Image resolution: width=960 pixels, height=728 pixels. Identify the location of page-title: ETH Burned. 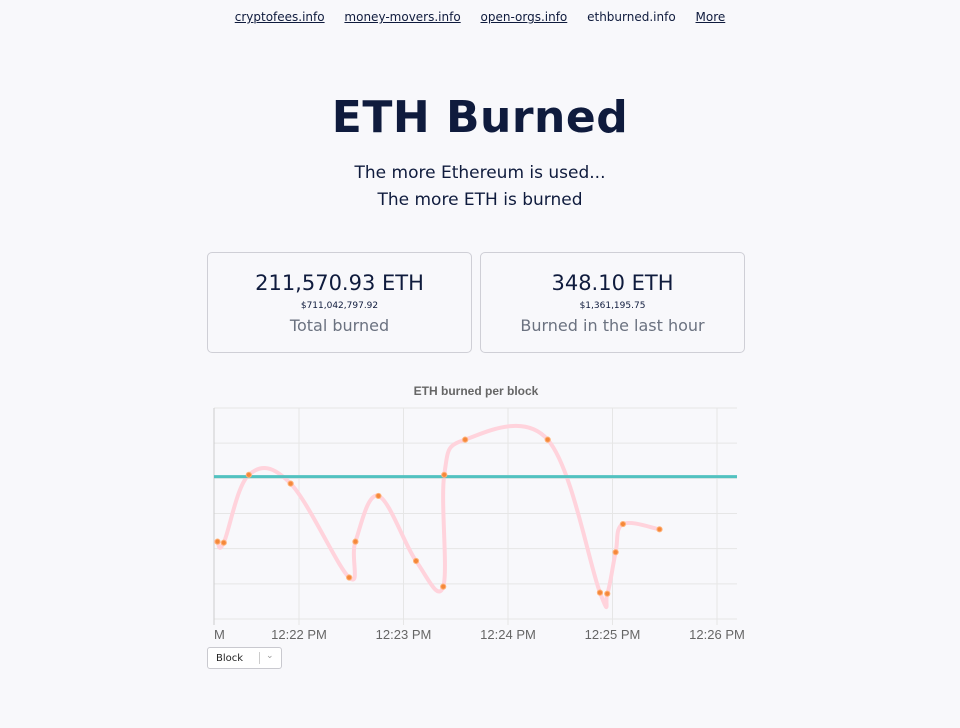
(480, 117).